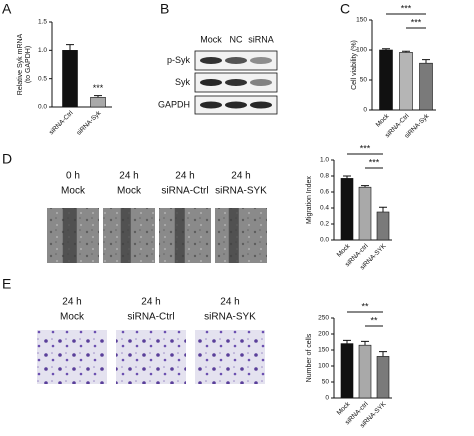 This screenshot has height=436, width=474. I want to click on y-tick-label: 250, so click(323, 318).